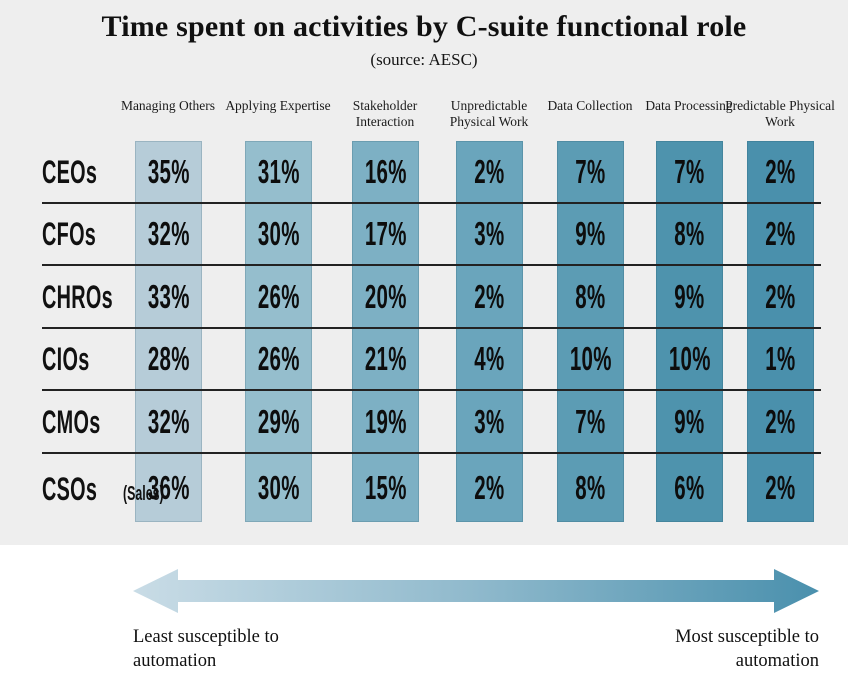  What do you see at coordinates (206, 649) in the screenshot?
I see `legend-least-susceptible-label: Least susceptible to automation` at bounding box center [206, 649].